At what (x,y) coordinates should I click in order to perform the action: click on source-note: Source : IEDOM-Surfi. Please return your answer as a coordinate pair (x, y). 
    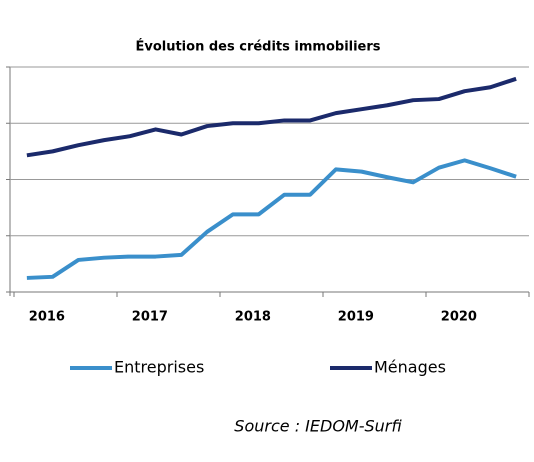
    Looking at the image, I should click on (318, 426).